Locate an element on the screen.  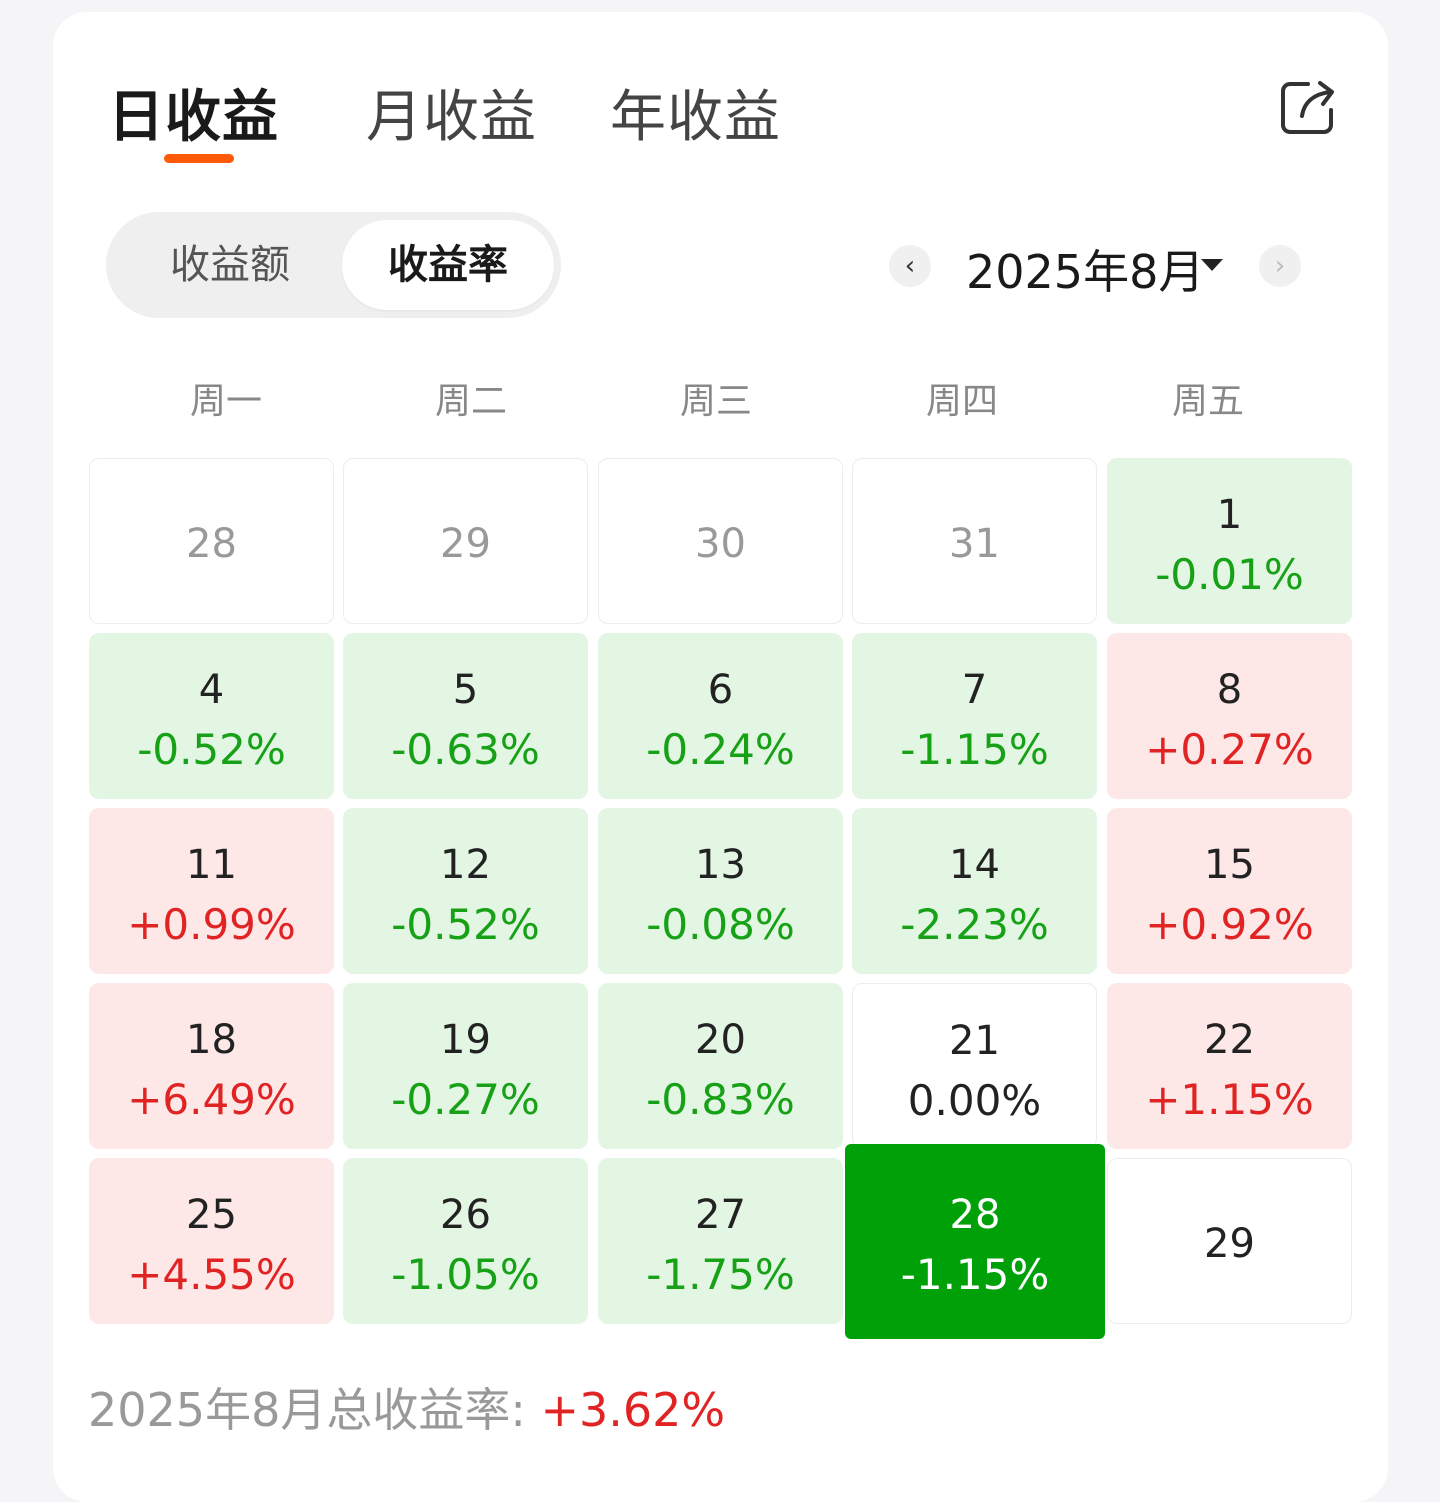
daily-return-rate: -0.63% is located at coordinates (465, 749).